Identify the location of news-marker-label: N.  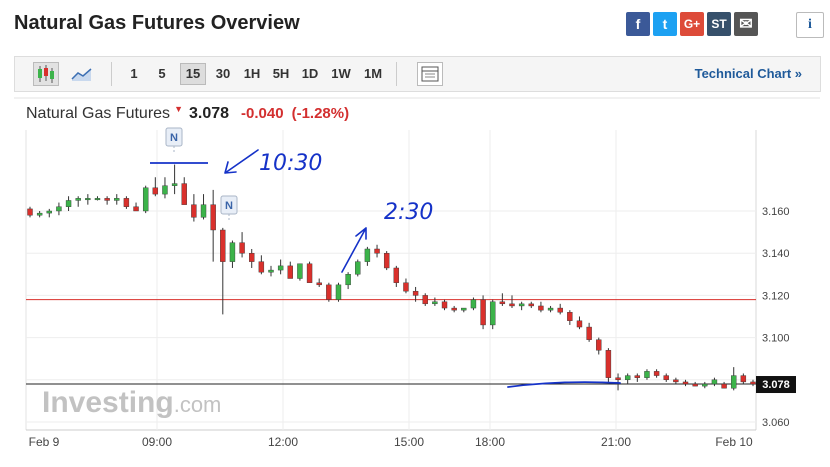
(229, 206).